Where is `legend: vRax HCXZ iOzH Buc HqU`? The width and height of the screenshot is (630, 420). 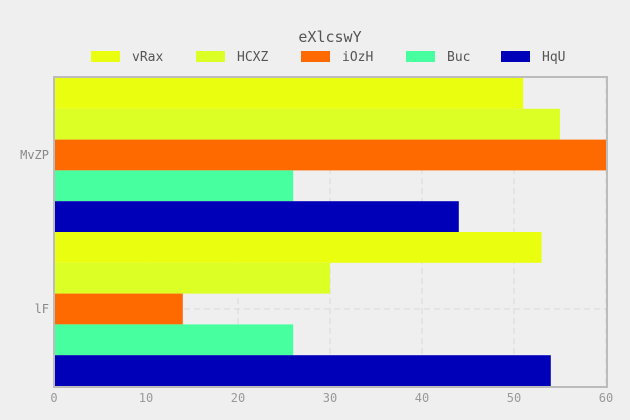
legend: vRax HCXZ iOzH Buc HqU is located at coordinates (328, 57).